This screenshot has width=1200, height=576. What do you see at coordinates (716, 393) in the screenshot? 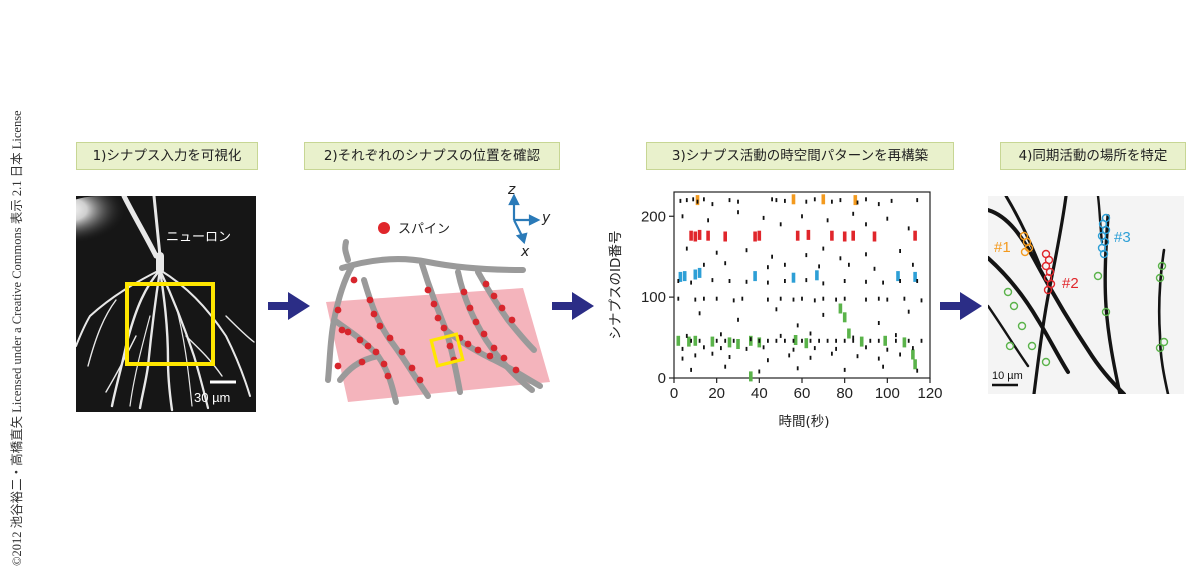
I see `x-tick-label: 20` at bounding box center [716, 393].